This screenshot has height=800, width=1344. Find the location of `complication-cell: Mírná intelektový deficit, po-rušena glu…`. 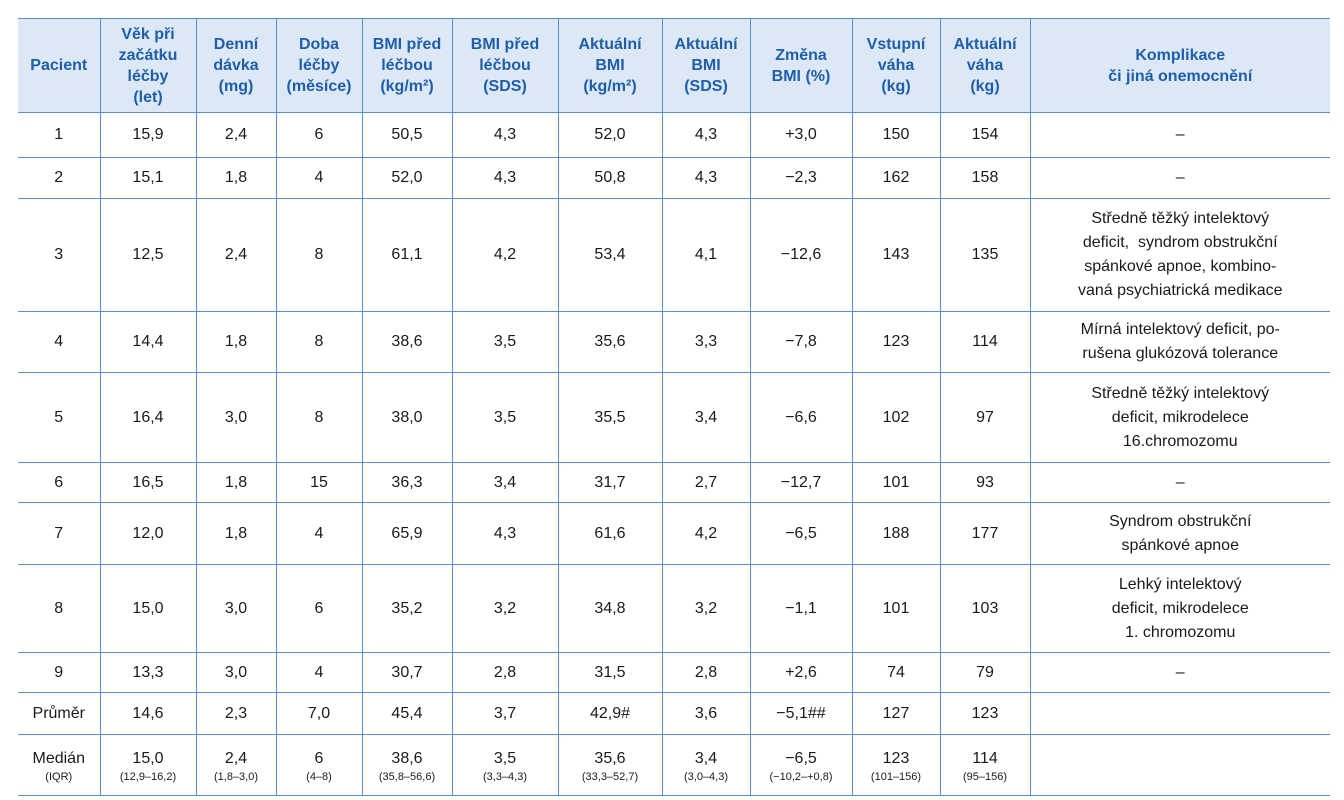

complication-cell: Mírná intelektový deficit, po-rušena glu… is located at coordinates (1179, 342).